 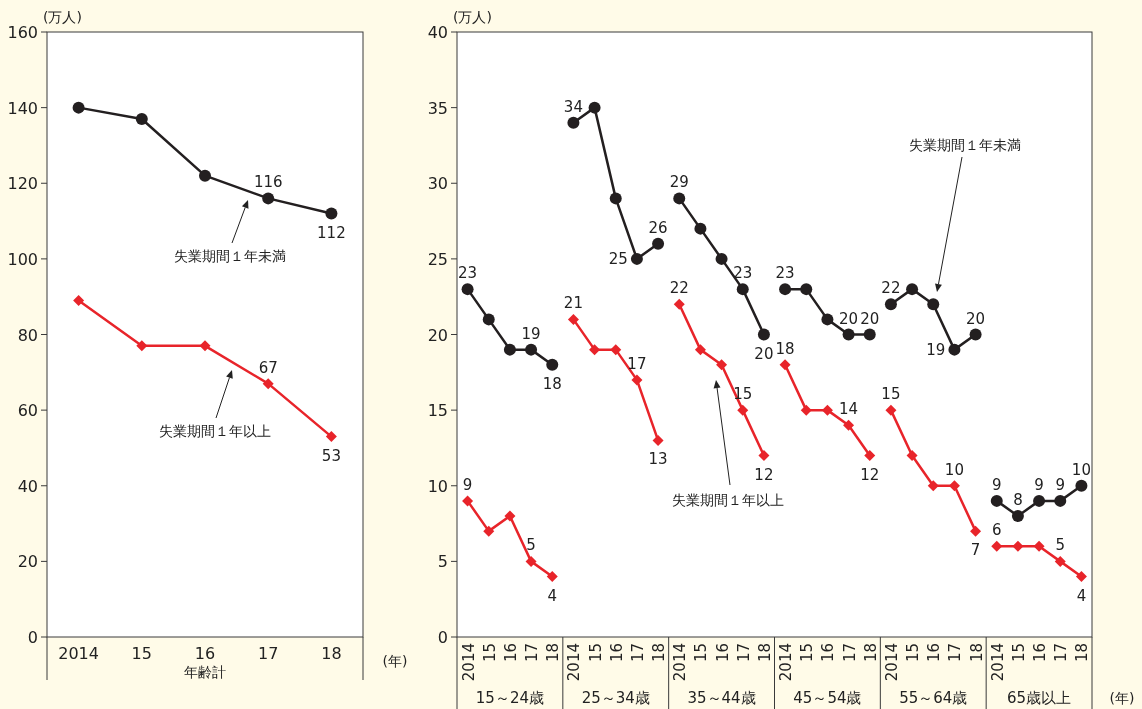 What do you see at coordinates (27, 486) in the screenshot?
I see `y-tick-label: 40` at bounding box center [27, 486].